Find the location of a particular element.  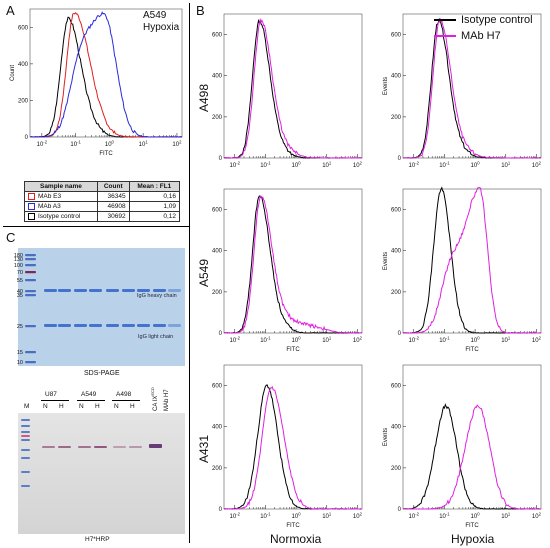

wb-bands is located at coordinates (102, 446).